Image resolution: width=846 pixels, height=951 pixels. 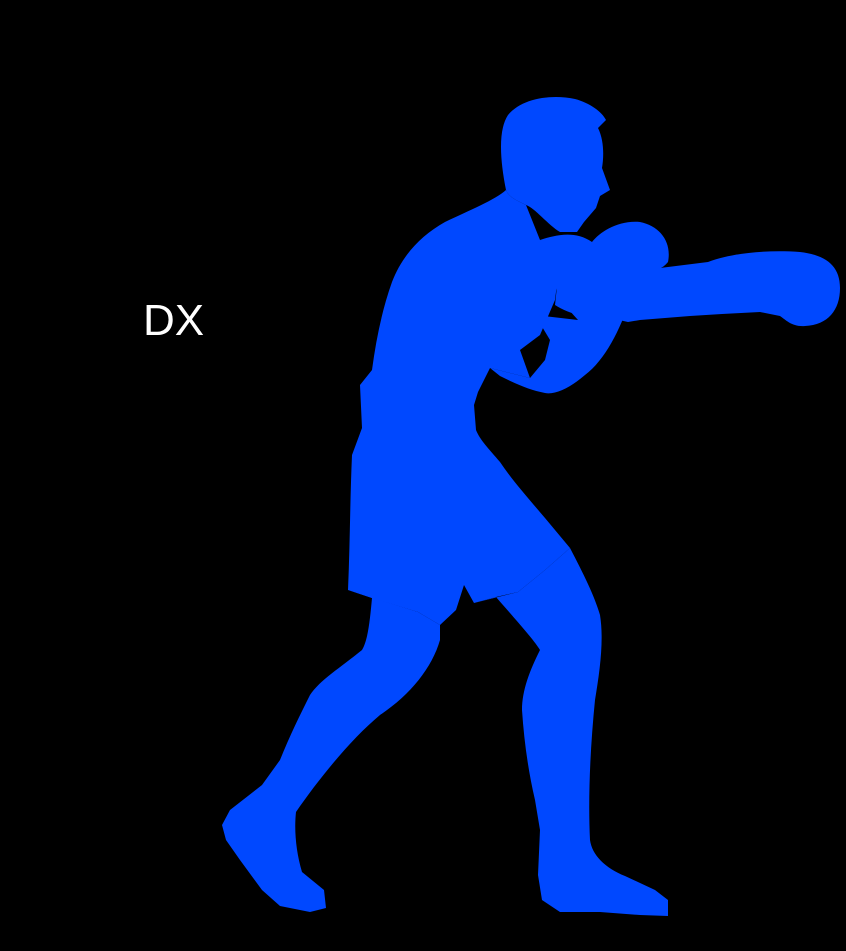 What do you see at coordinates (555, 164) in the screenshot?
I see `head-shape` at bounding box center [555, 164].